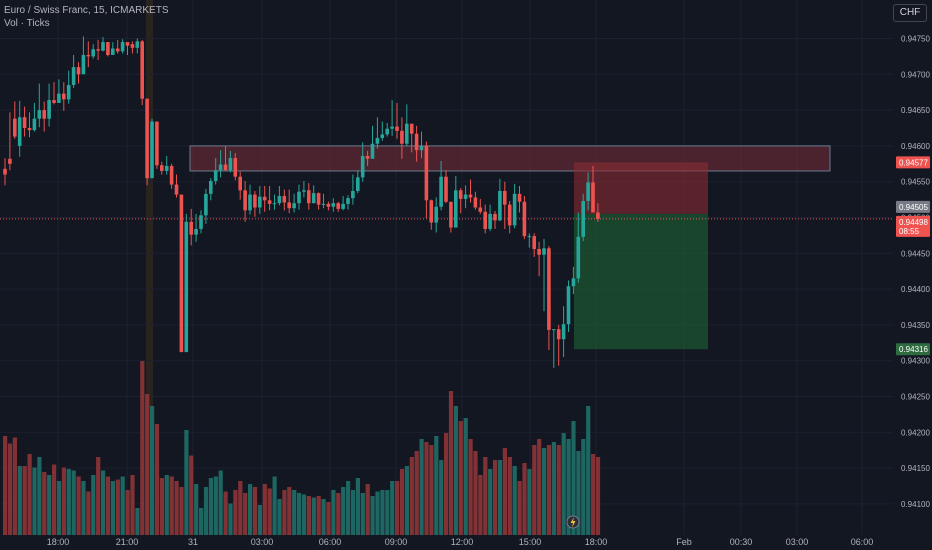 This screenshot has width=932, height=550. What do you see at coordinates (915, 289) in the screenshot?
I see `price-tick-label: 0.94400` at bounding box center [915, 289].